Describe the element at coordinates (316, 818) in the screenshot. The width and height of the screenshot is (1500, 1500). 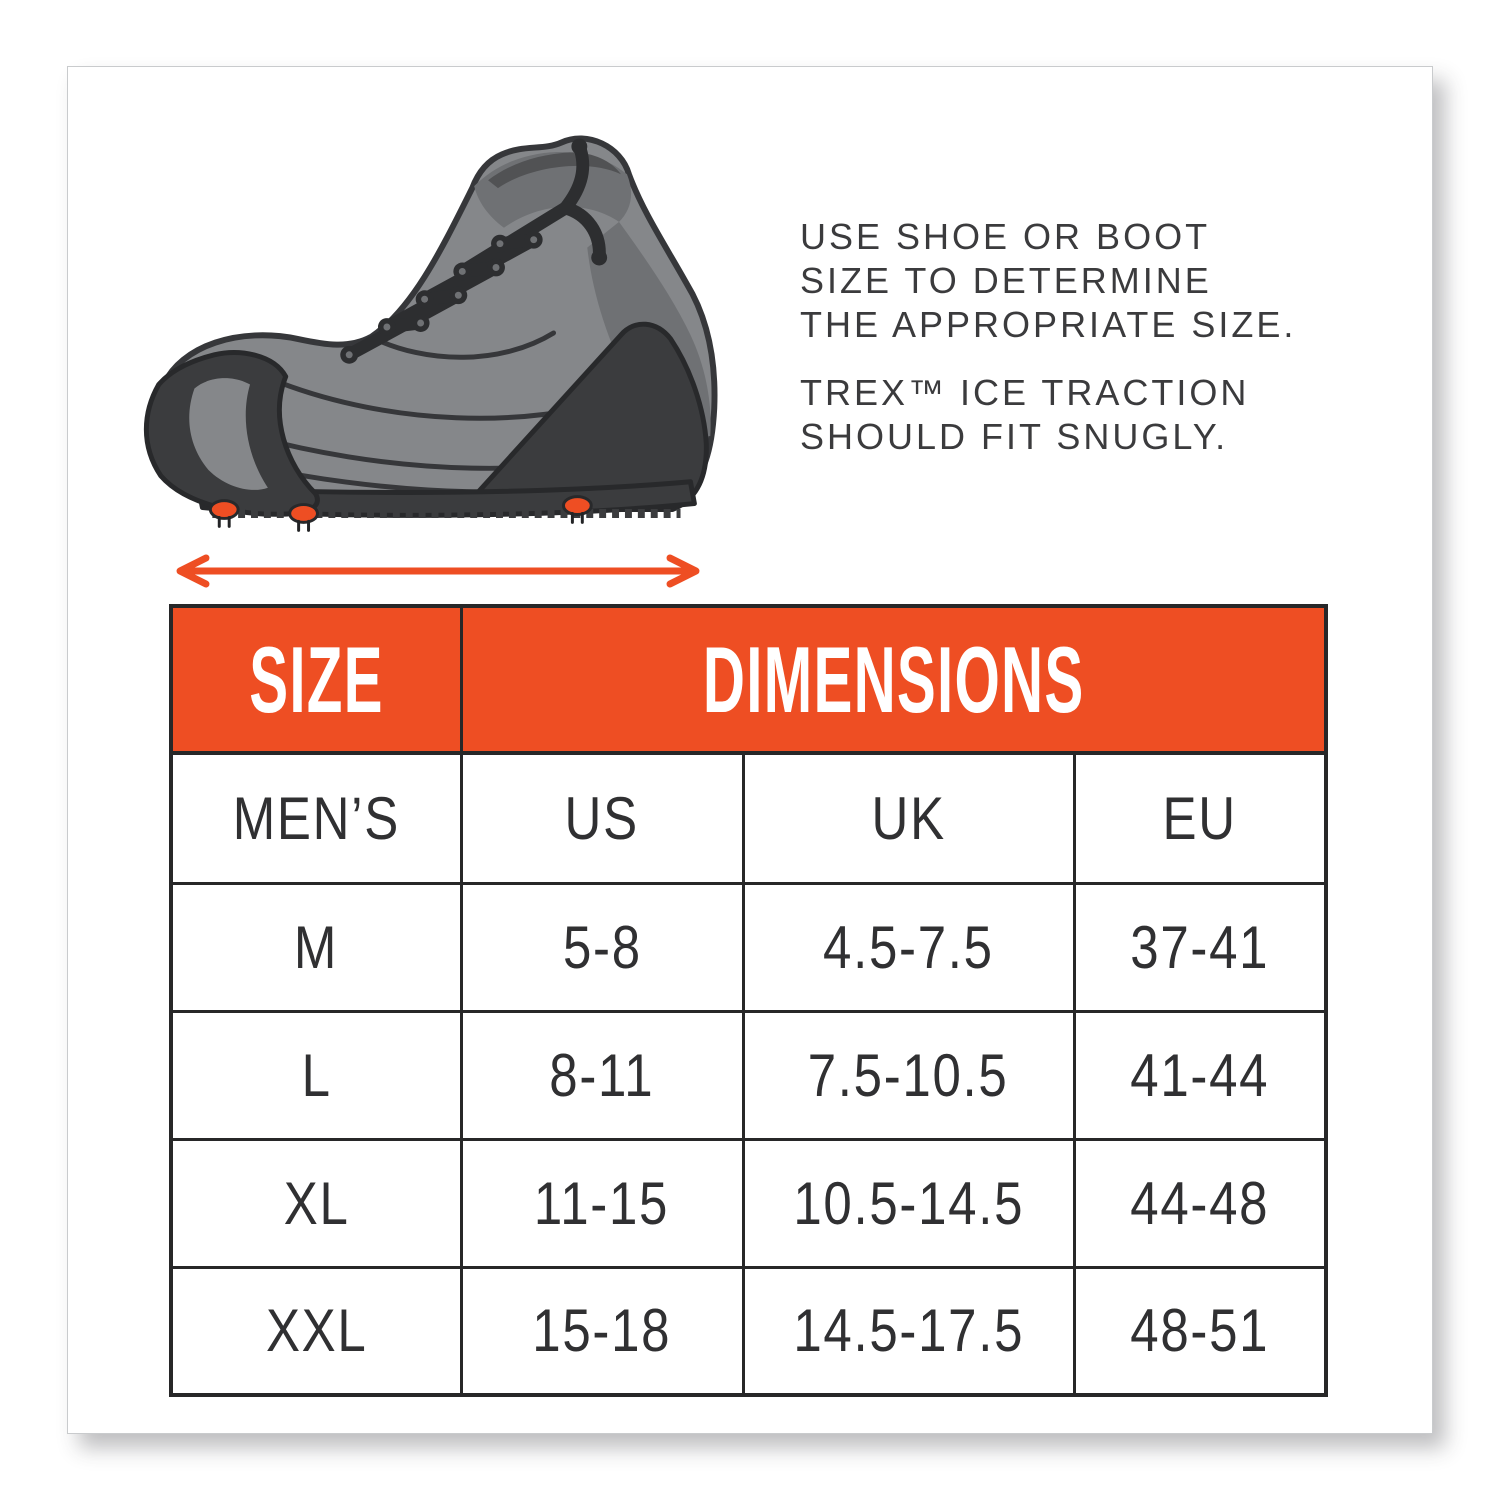
I see `table-subheader-cell: MEN’S` at that location.